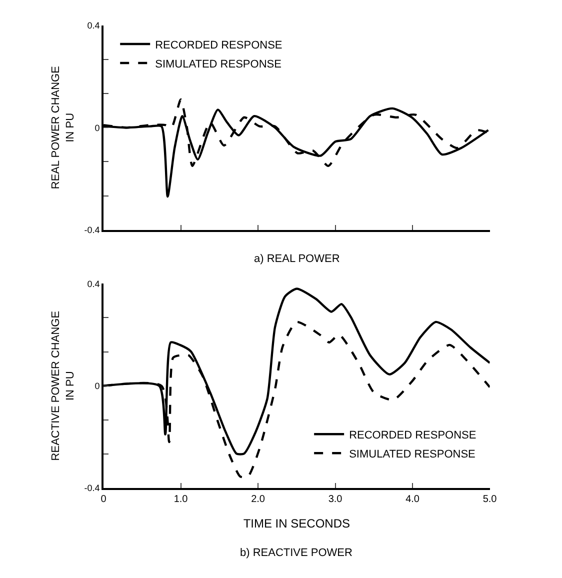 The width and height of the screenshot is (562, 578). Describe the element at coordinates (490, 500) in the screenshot. I see `x-tick-label: 5.0` at that location.